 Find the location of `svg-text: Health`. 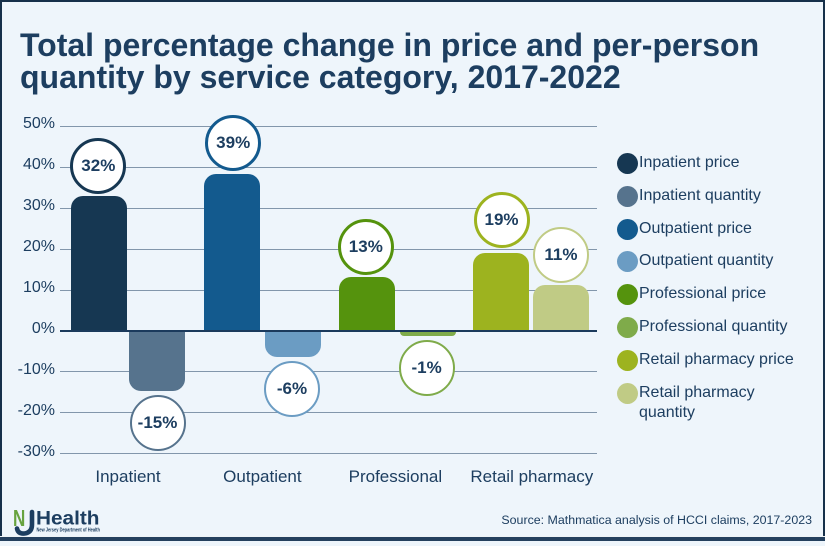

svg-text: Health is located at coordinates (68, 518).